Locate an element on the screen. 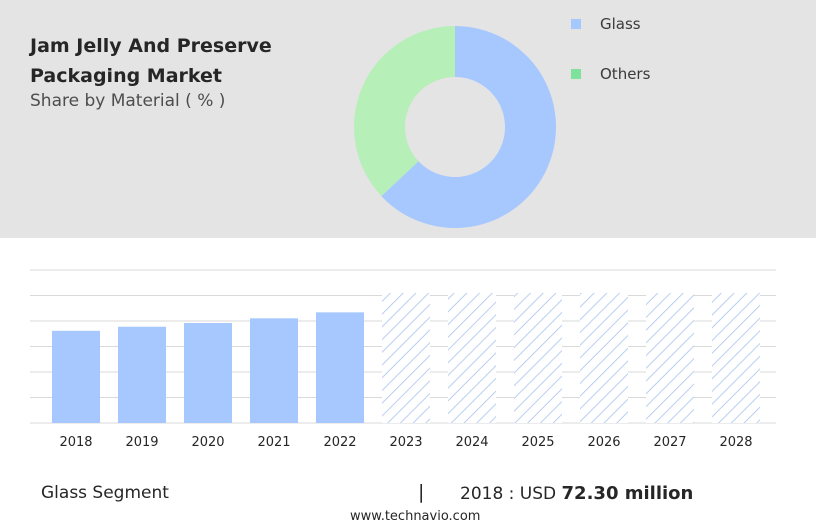 The image size is (816, 528). x-tick-label: 2022 is located at coordinates (339, 442).